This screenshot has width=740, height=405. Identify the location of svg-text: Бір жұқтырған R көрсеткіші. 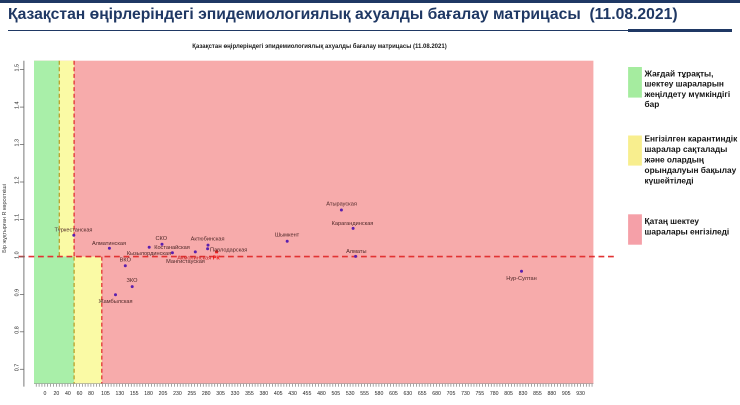
(5, 218).